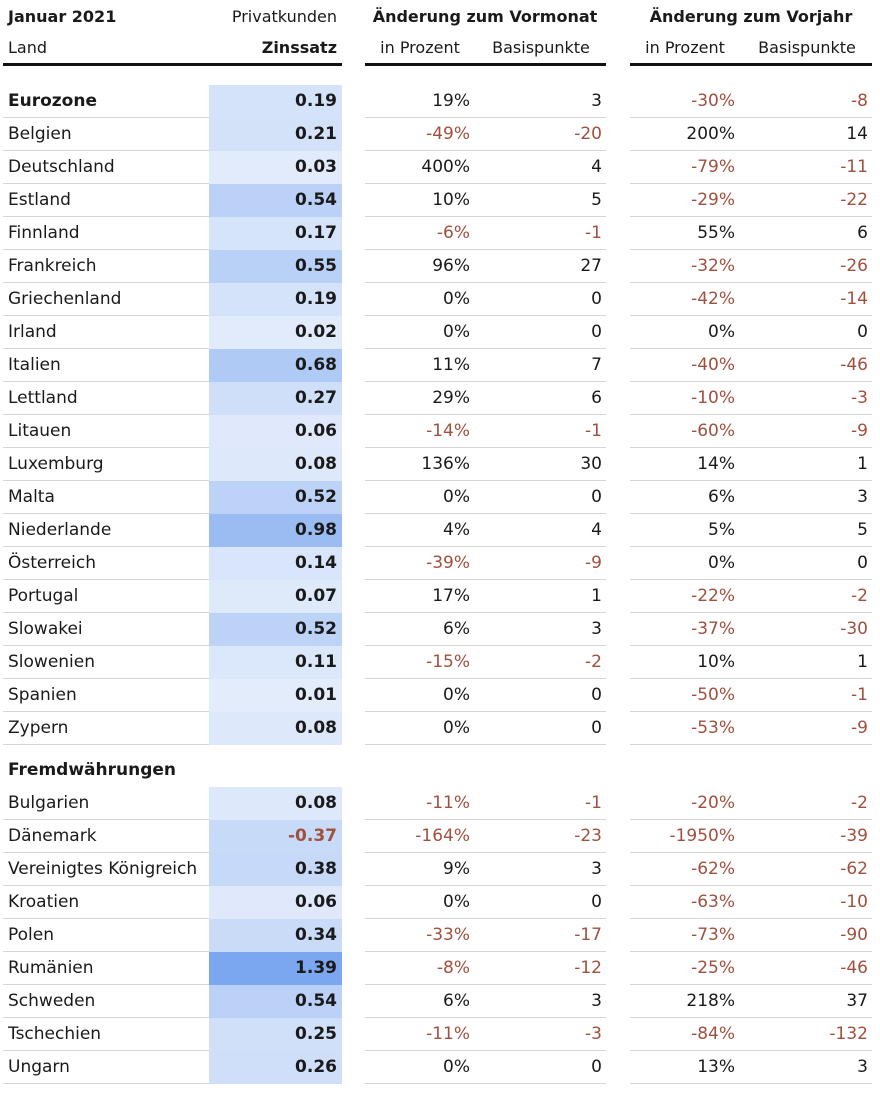 Image resolution: width=880 pixels, height=1098 pixels. What do you see at coordinates (713, 200) in the screenshot?
I see `year-percent-cell: -29%` at bounding box center [713, 200].